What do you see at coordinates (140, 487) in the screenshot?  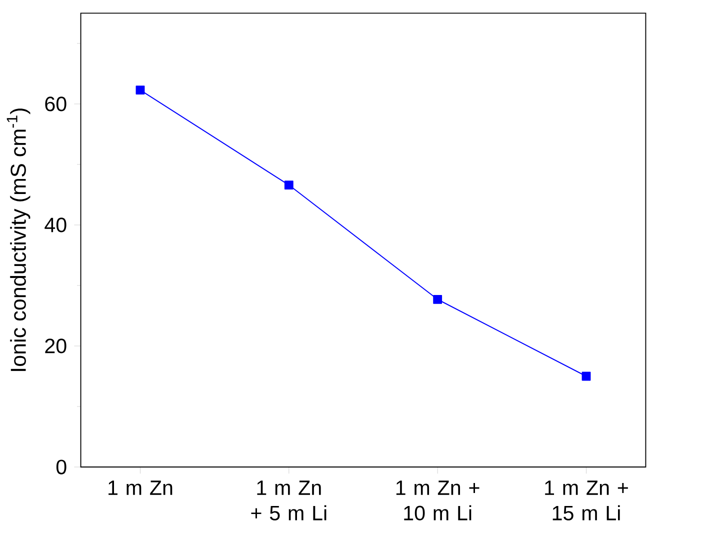 I see `x-tick-label: 1 m Zn` at bounding box center [140, 487].